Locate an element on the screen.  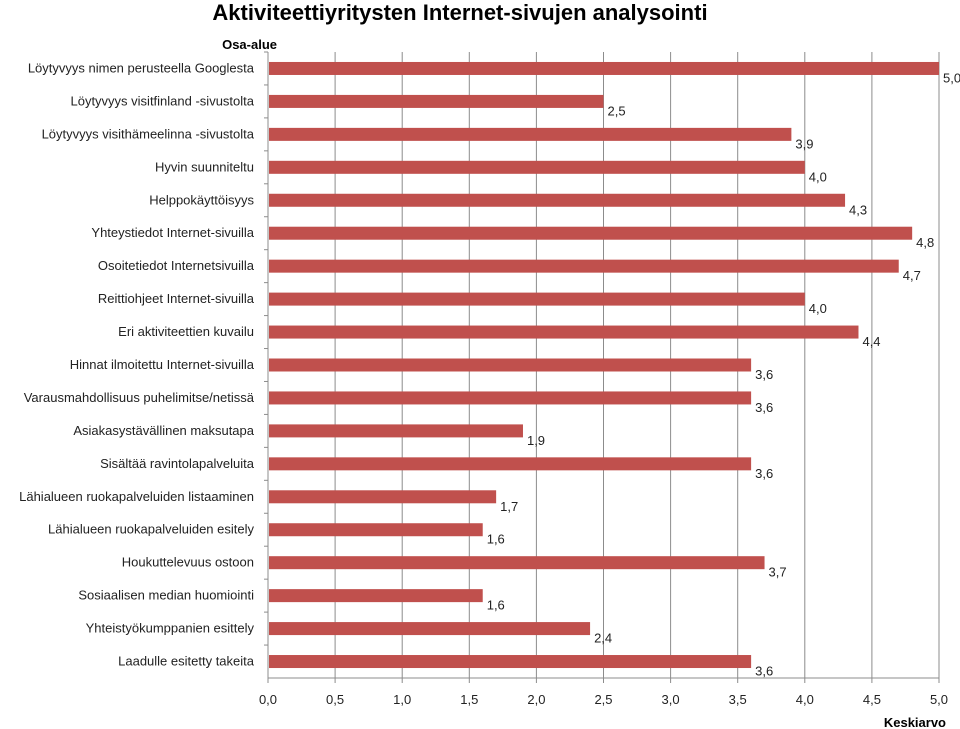
category-label: Lähialueen ruokapalveluiden esitely is located at coordinates (151, 529).